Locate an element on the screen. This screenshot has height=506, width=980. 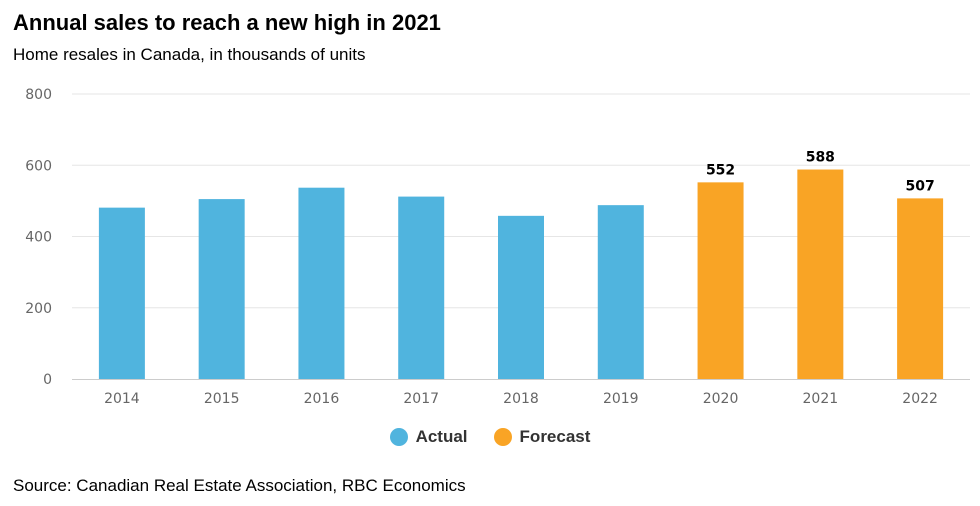
x-tick-label-2014: 2014 is located at coordinates (122, 399).